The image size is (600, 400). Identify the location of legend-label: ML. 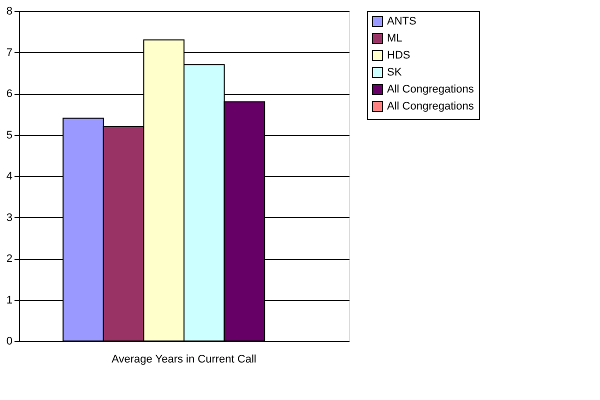
(394, 38).